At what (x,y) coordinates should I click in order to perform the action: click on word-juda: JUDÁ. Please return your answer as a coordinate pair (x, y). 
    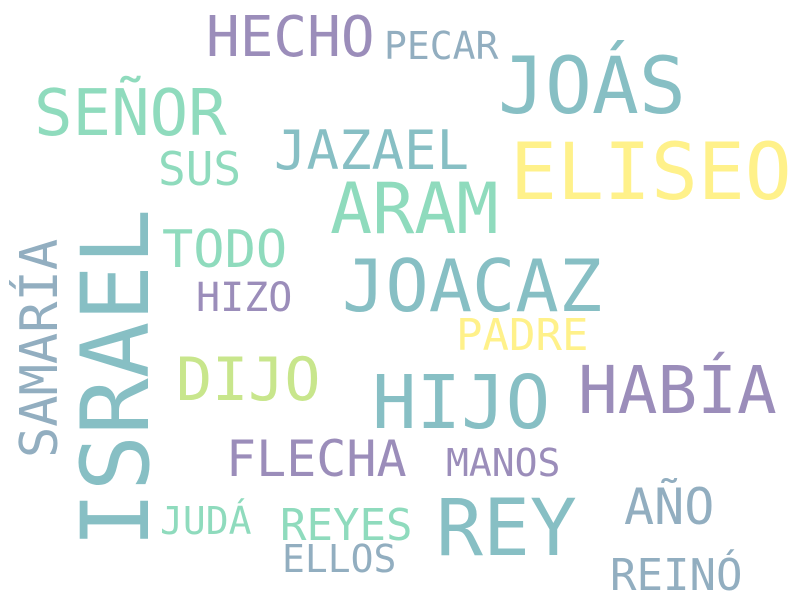
    Looking at the image, I should click on (206, 521).